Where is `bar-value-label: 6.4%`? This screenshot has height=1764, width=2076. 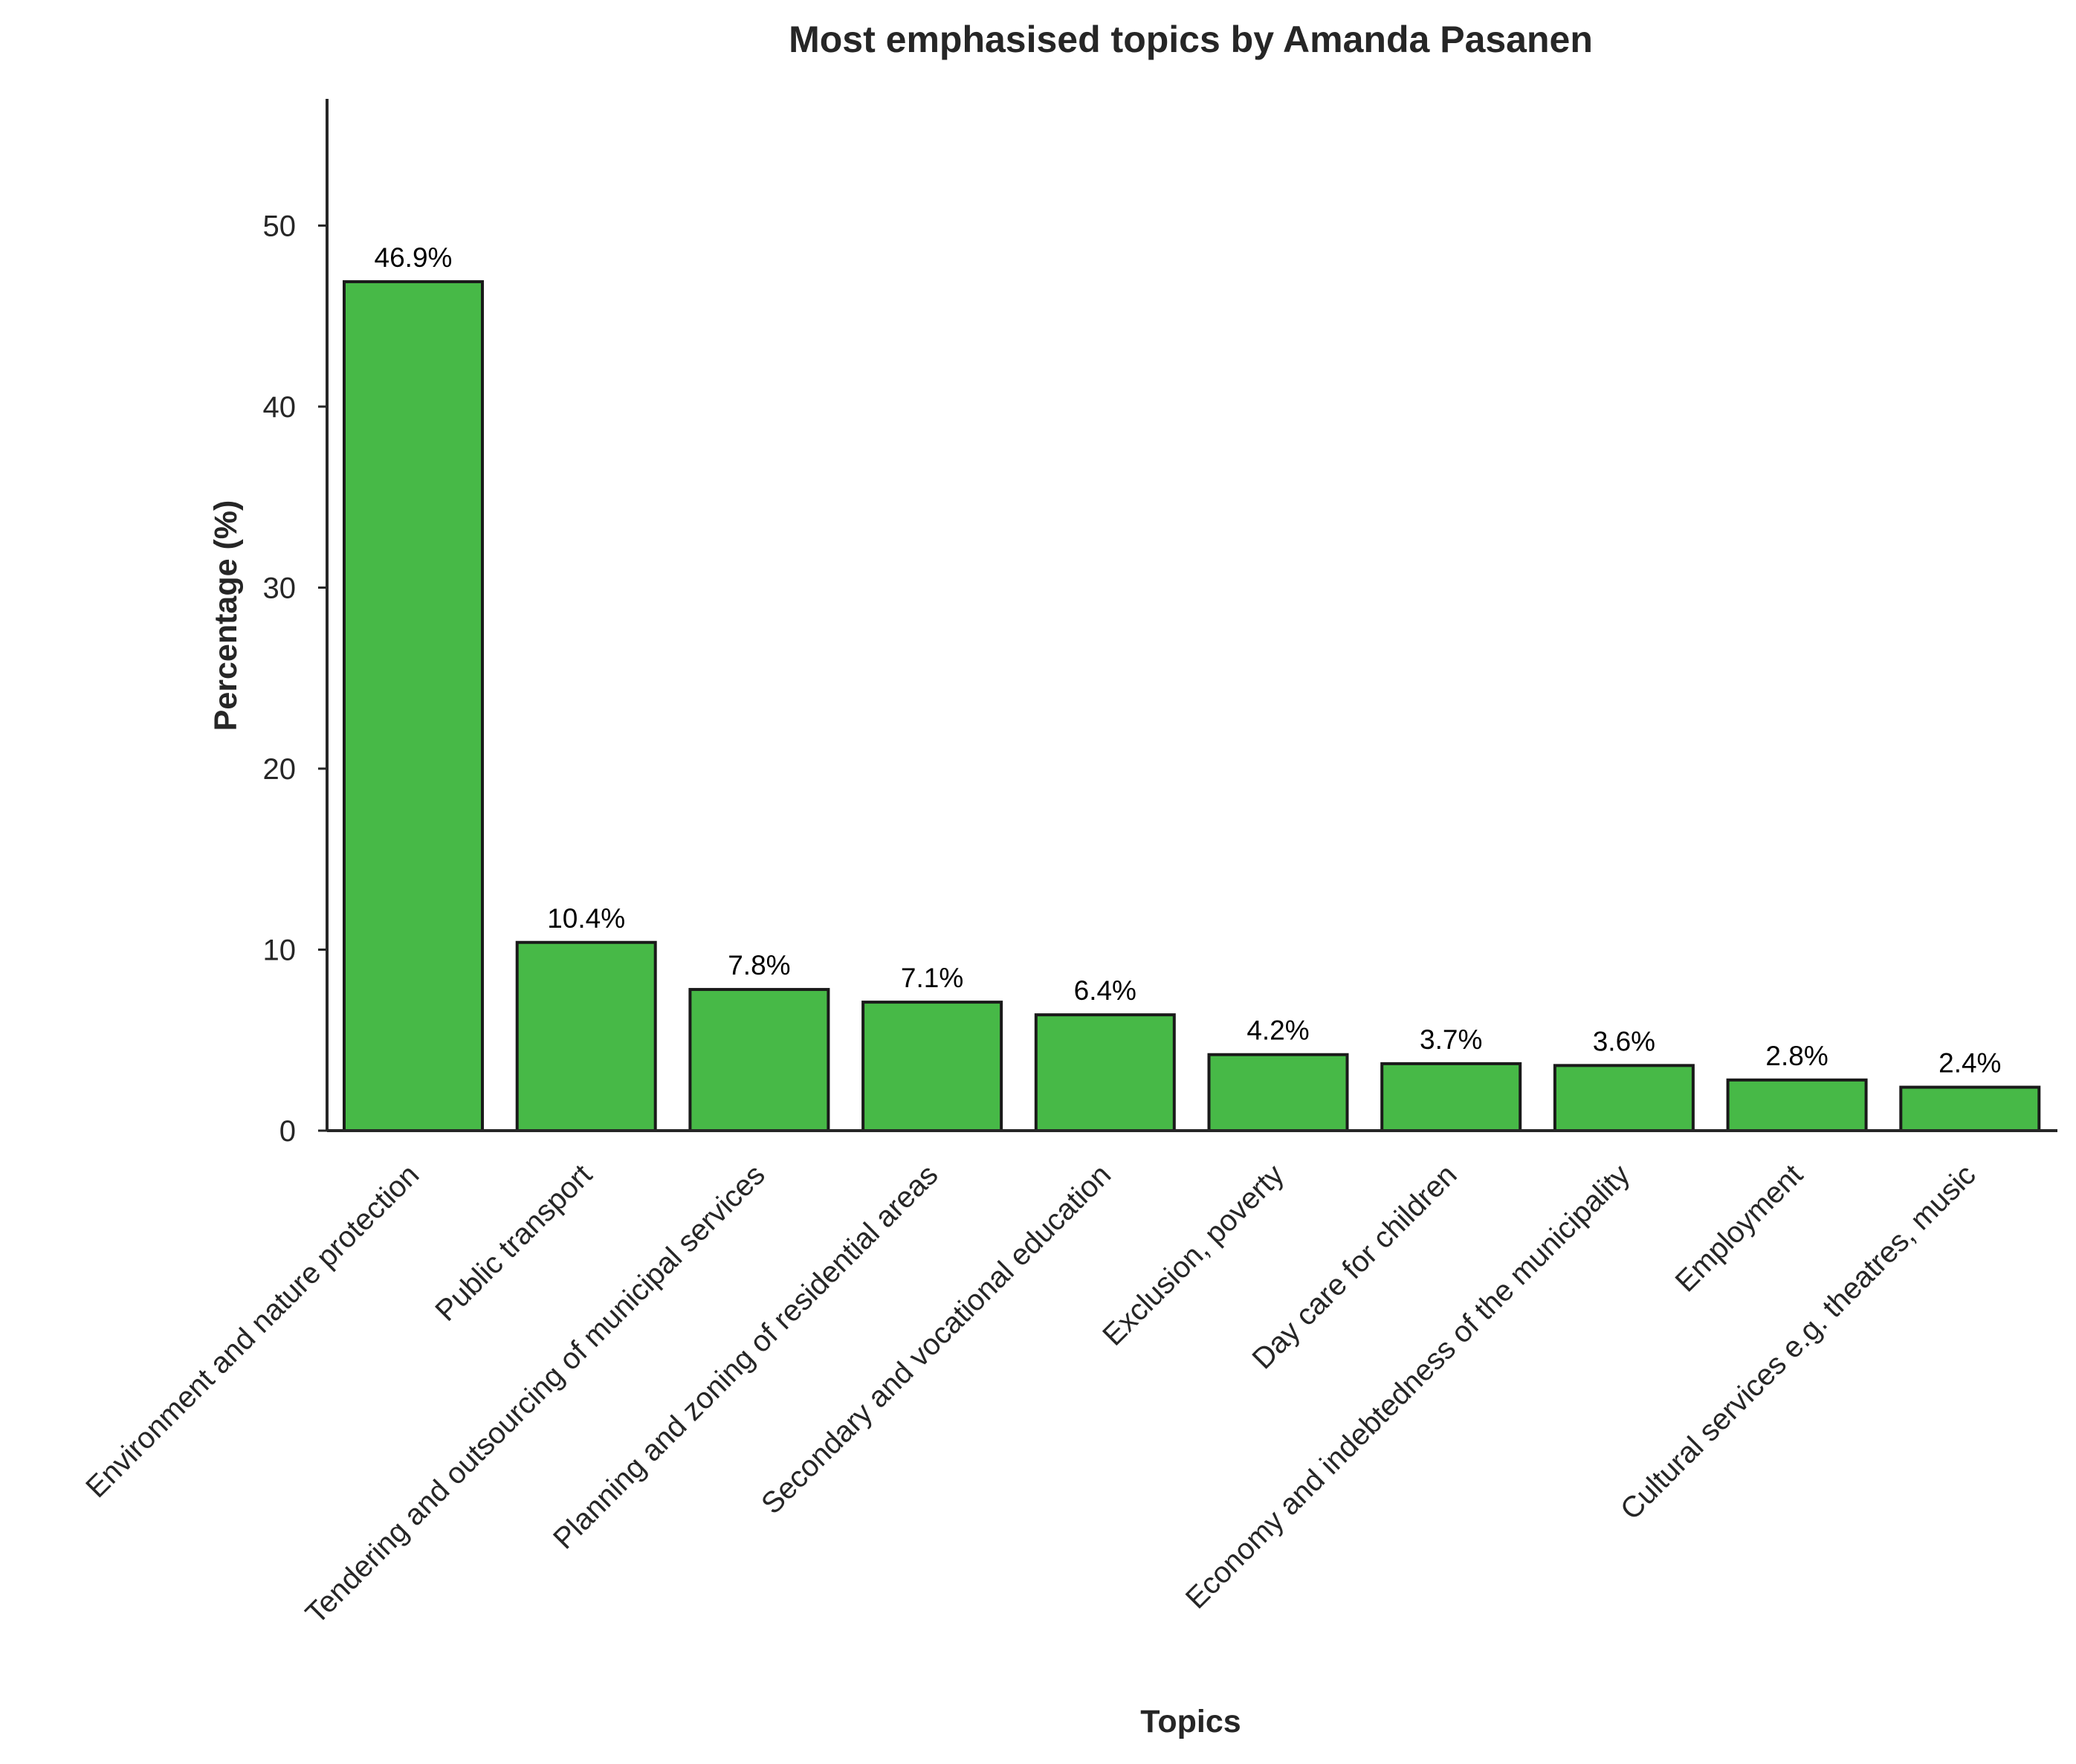 bar-value-label: 6.4% is located at coordinates (1105, 991).